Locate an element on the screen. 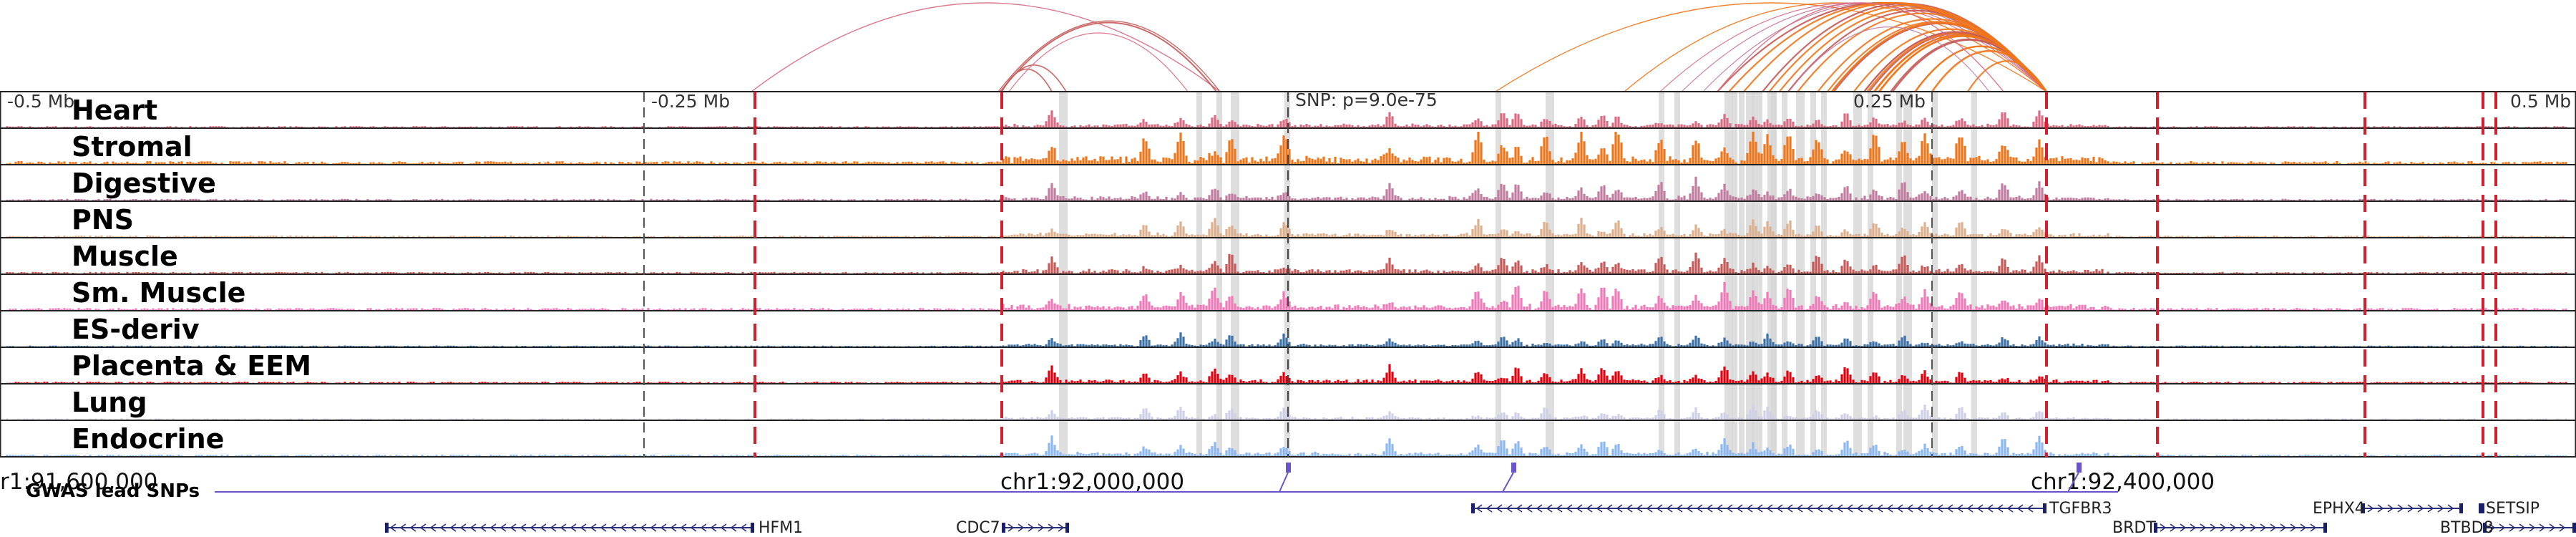 This screenshot has width=2576, height=537. gene-exon-end-hfm1 is located at coordinates (752, 528).